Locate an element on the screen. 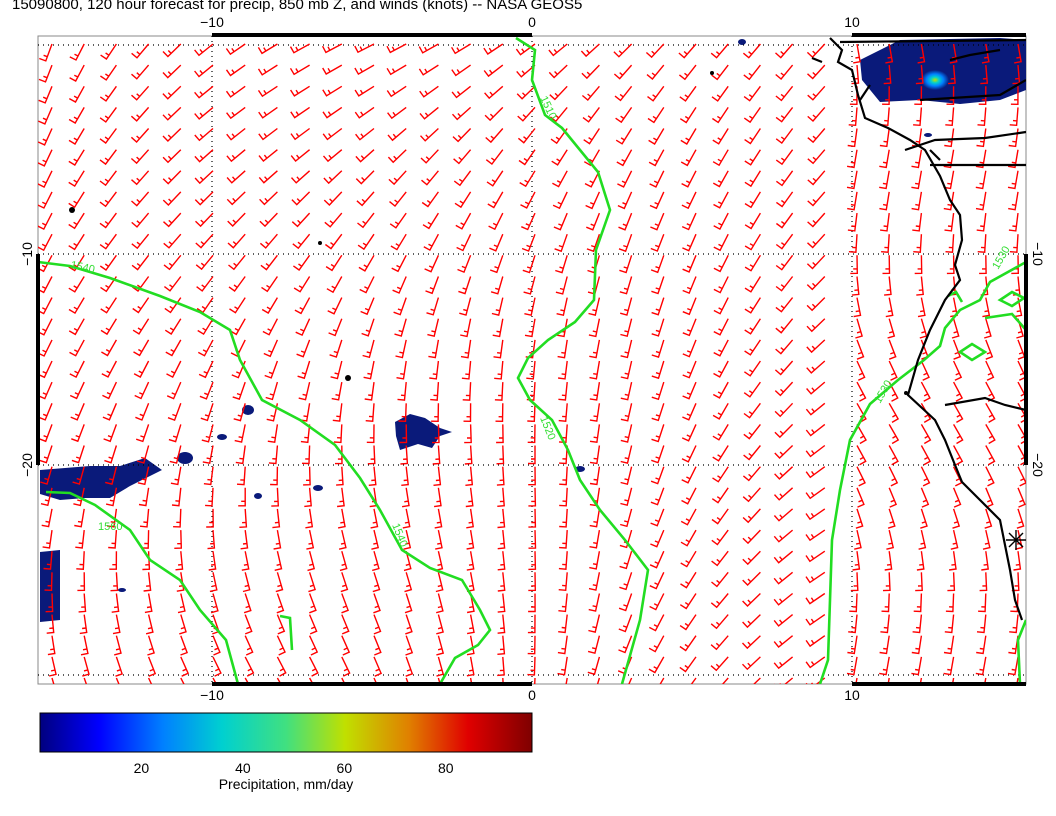  colorbar-gradient is located at coordinates (286, 732).